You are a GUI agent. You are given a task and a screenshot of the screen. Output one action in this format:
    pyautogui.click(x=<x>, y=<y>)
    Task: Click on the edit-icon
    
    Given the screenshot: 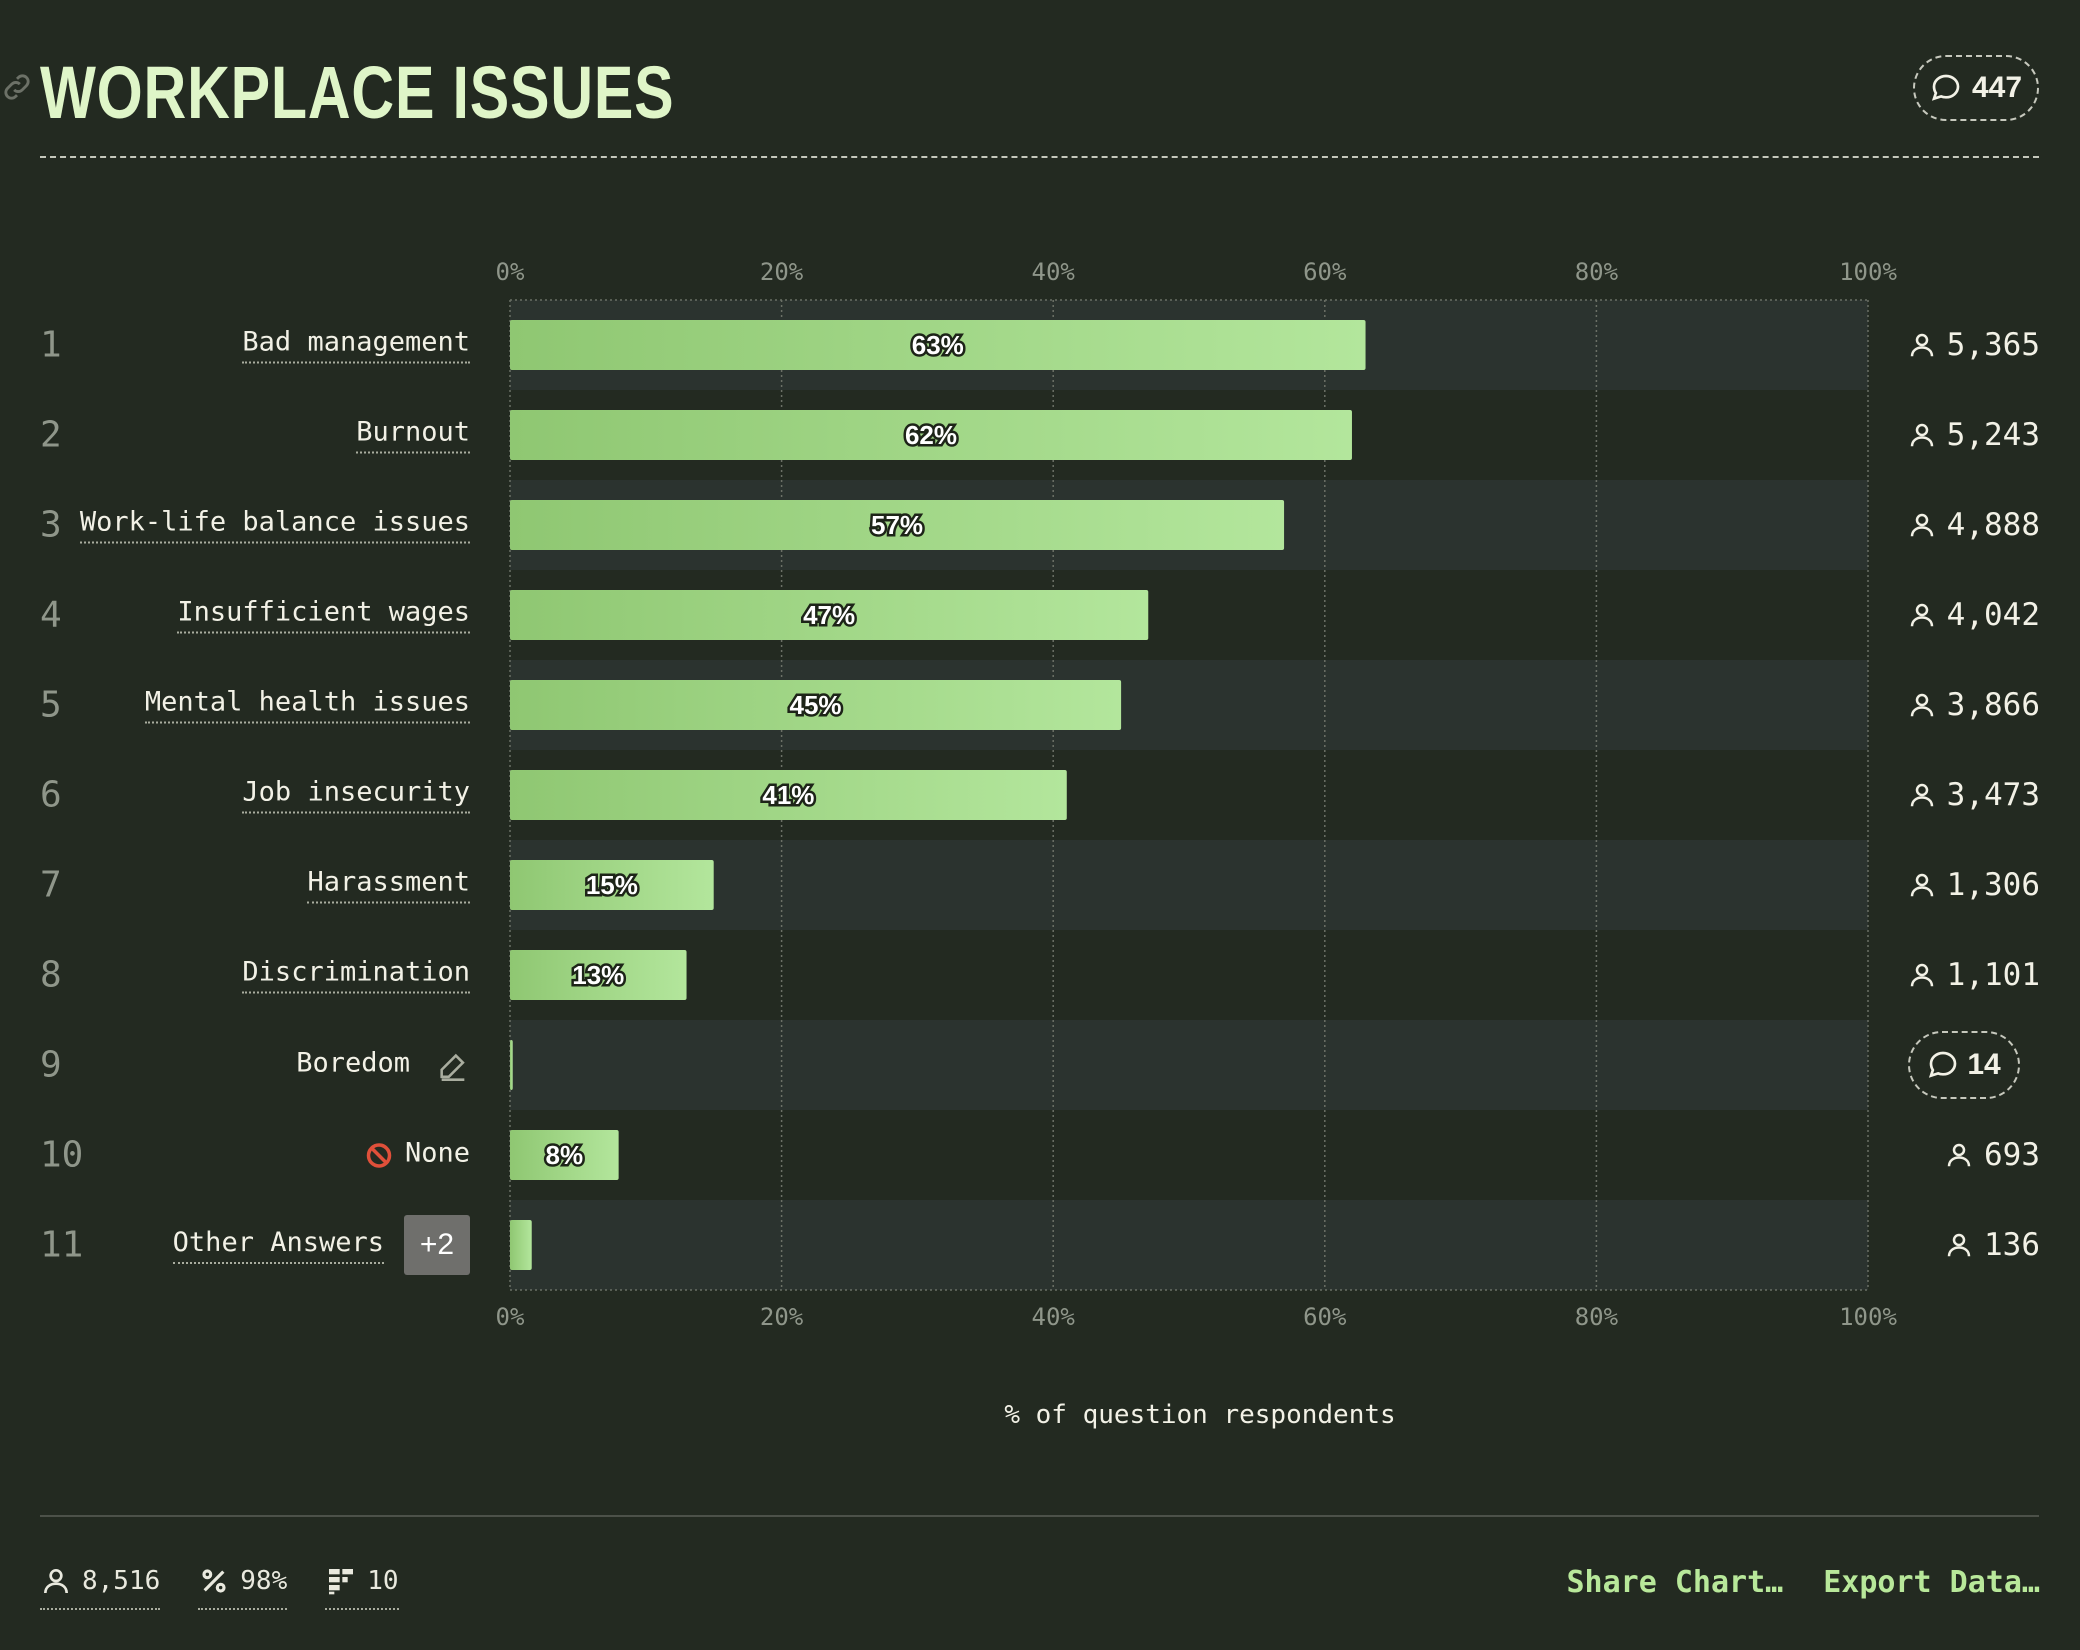 What is the action you would take?
    pyautogui.click(x=453, y=1065)
    